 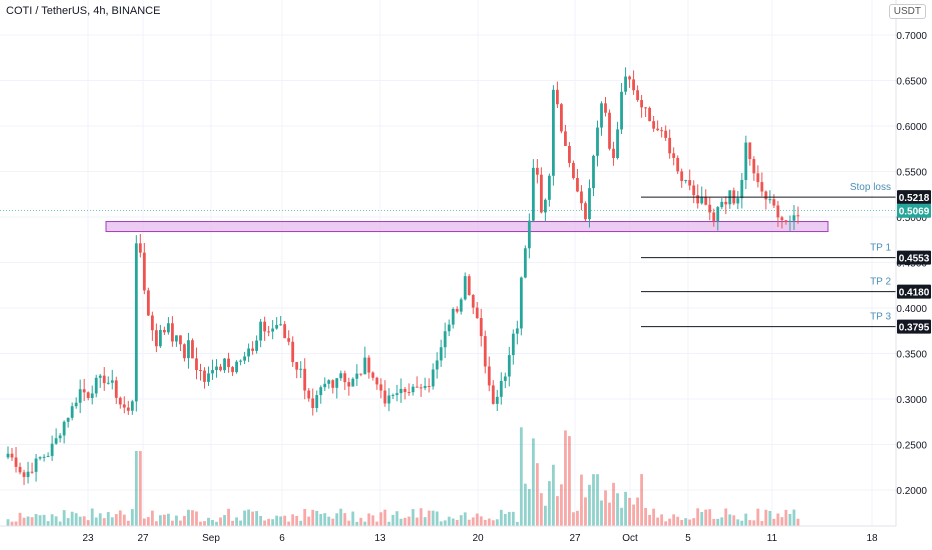 I want to click on time-tick-label: 20, so click(x=478, y=538).